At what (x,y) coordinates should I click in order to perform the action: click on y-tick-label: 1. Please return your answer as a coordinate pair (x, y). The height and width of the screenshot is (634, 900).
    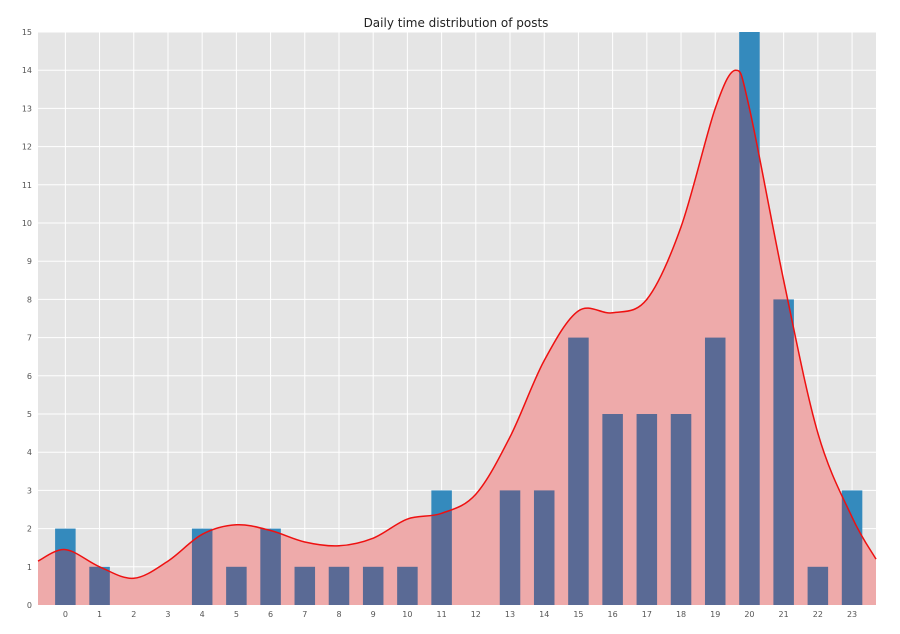
    Looking at the image, I should click on (29, 567).